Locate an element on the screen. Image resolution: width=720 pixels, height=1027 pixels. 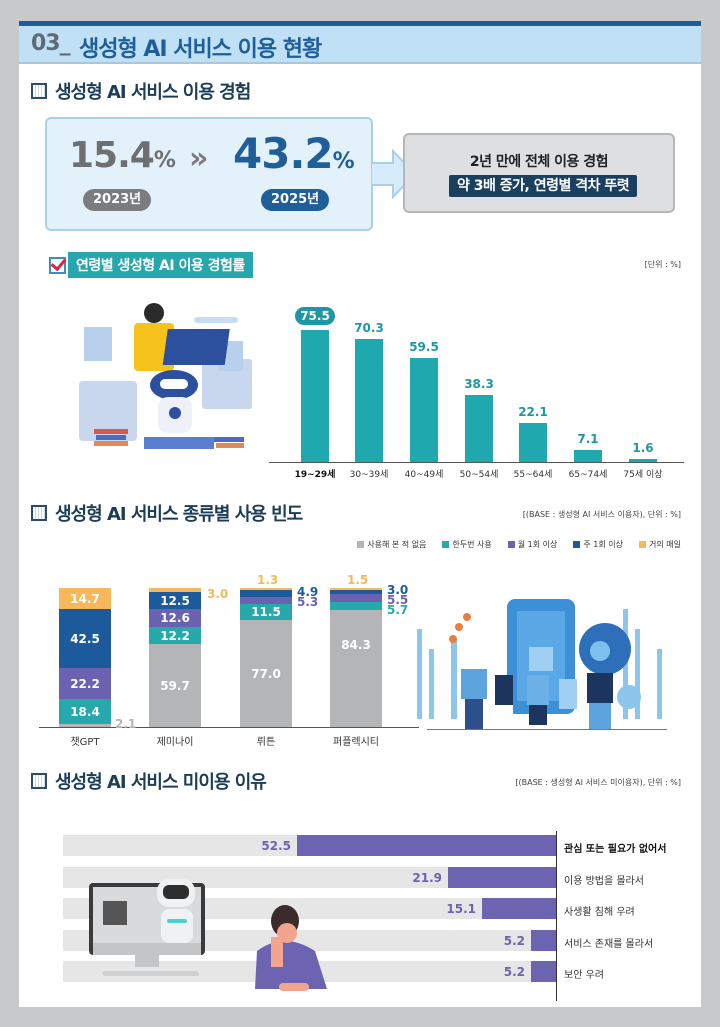
segment-never: 59.7 is located at coordinates (175, 685).